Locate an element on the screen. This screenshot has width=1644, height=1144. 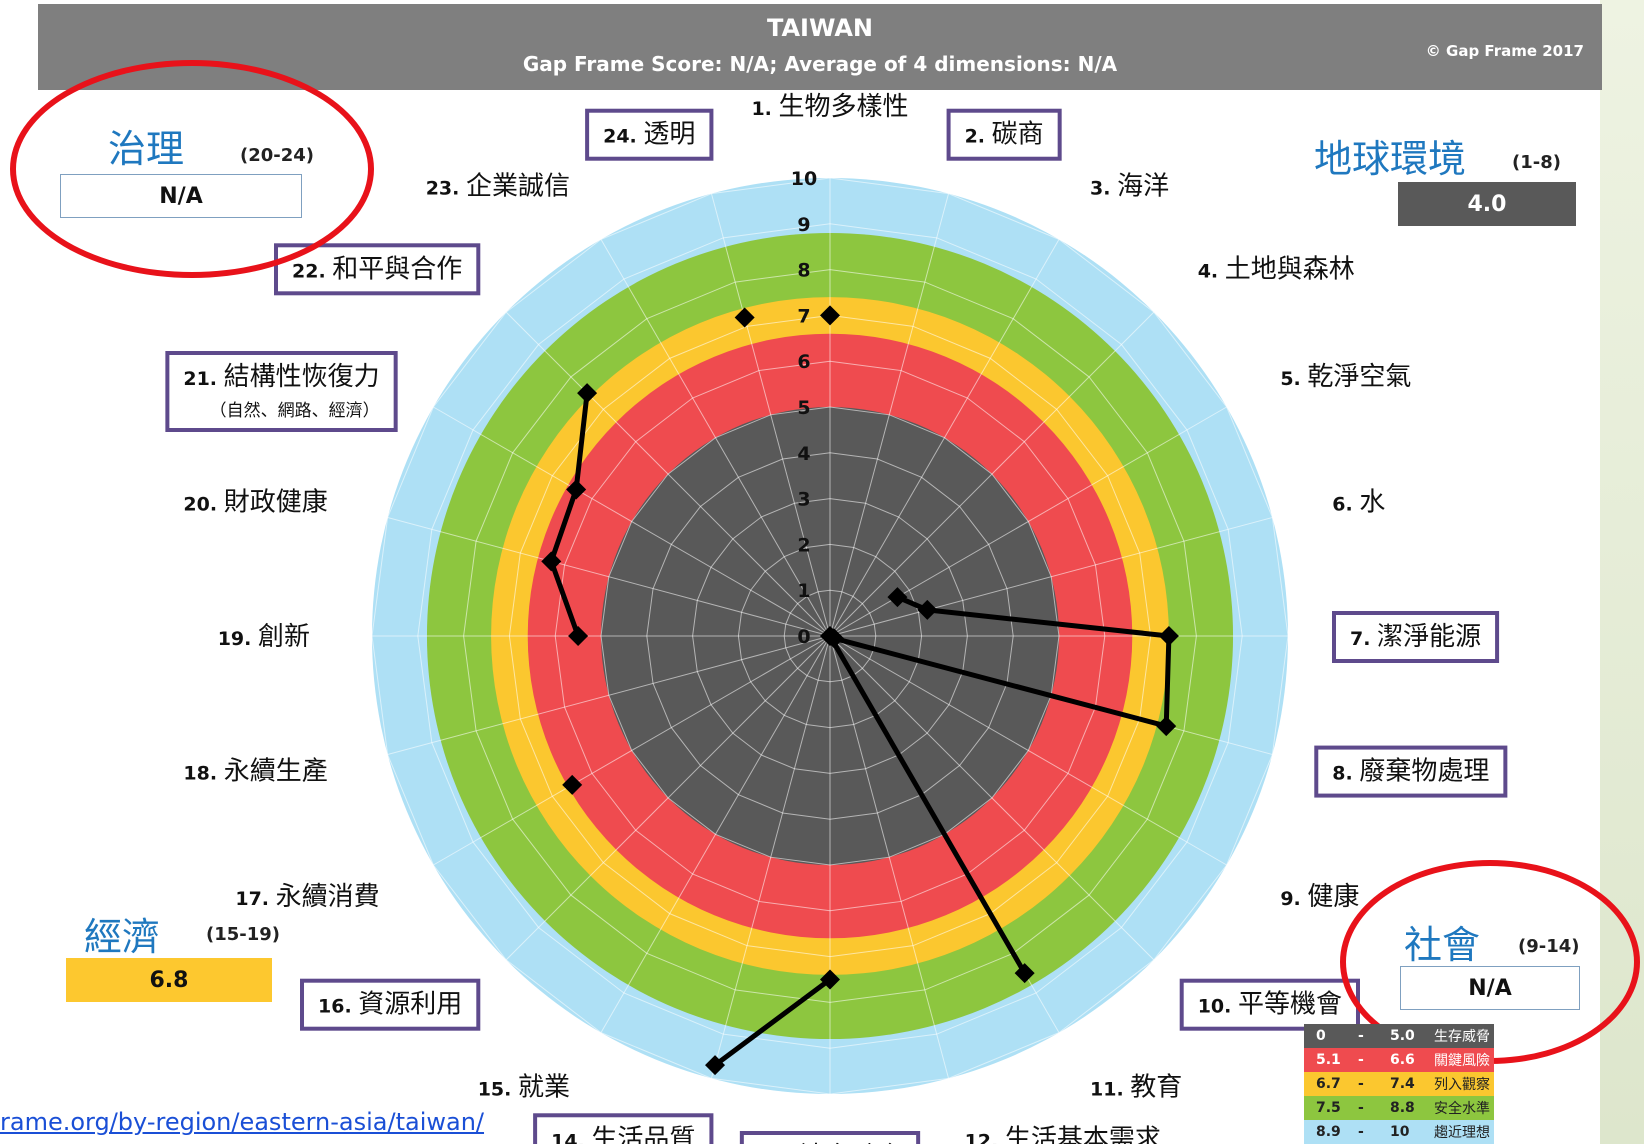
category-label: 1. 生物多樣性 is located at coordinates (829, 107).